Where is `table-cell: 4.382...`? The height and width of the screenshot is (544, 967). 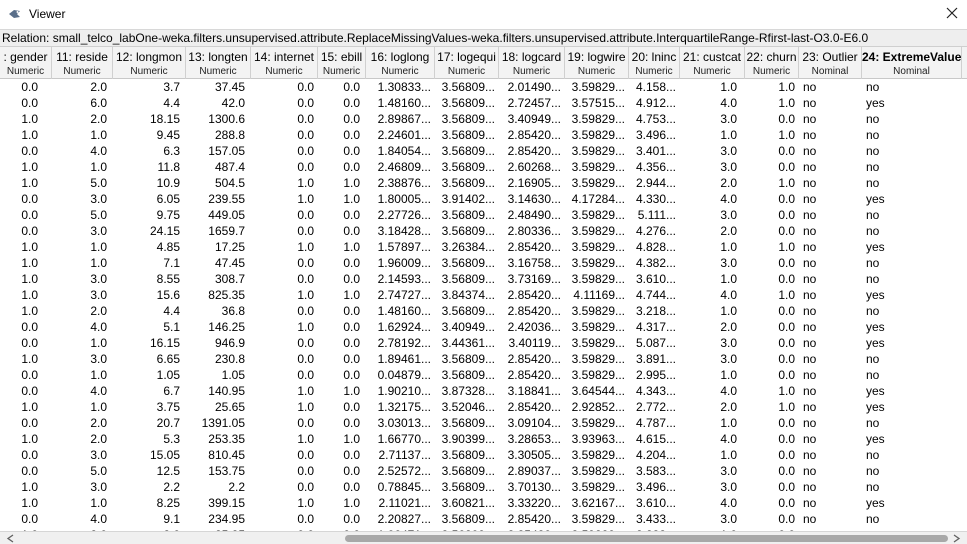
table-cell: 4.382... is located at coordinates (655, 263).